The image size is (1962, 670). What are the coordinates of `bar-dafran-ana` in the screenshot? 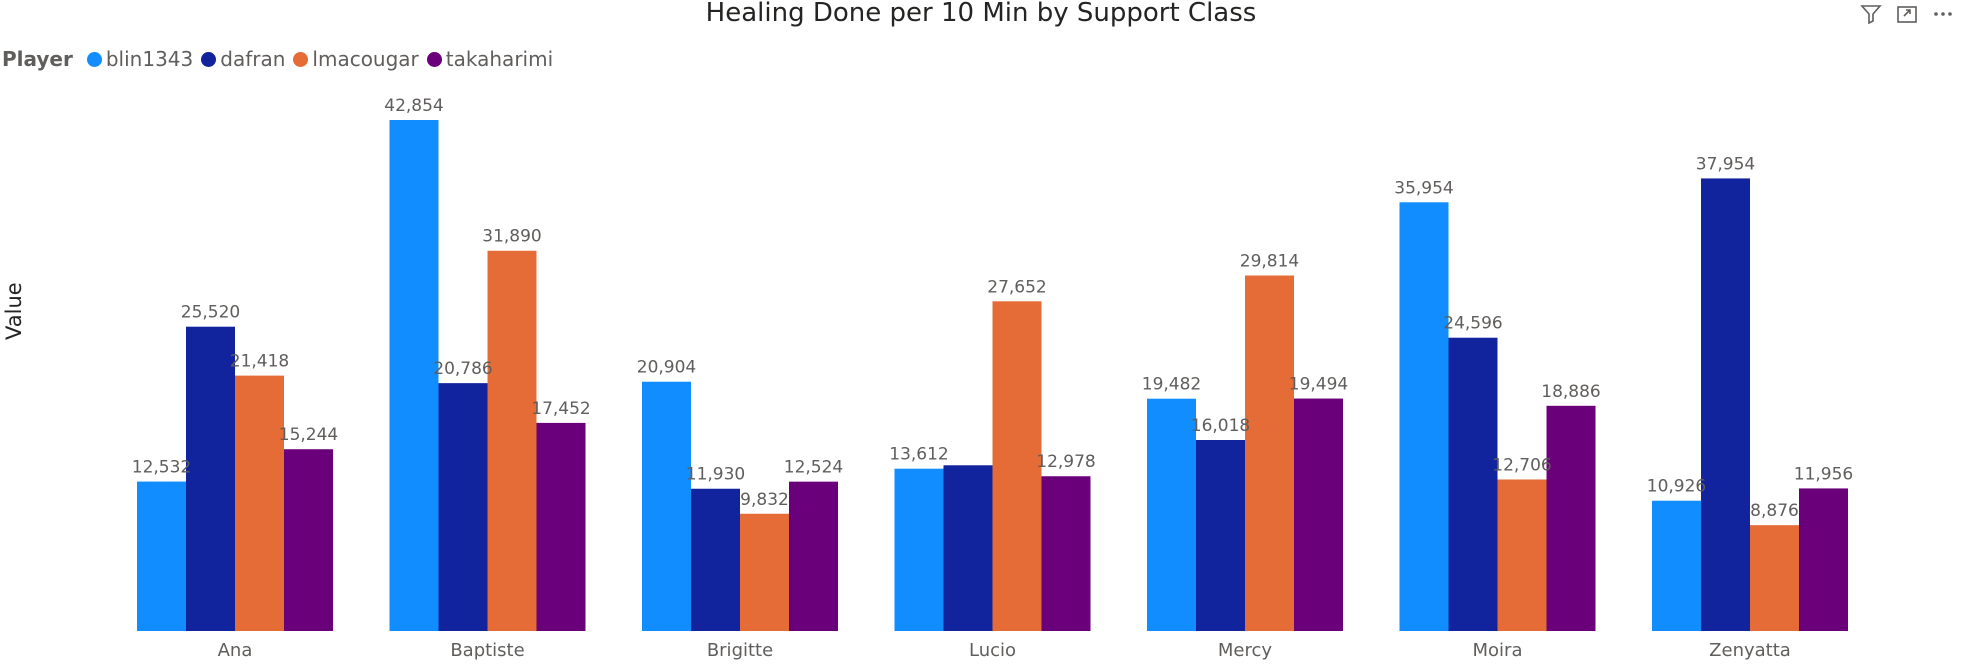 It's located at (210, 478).